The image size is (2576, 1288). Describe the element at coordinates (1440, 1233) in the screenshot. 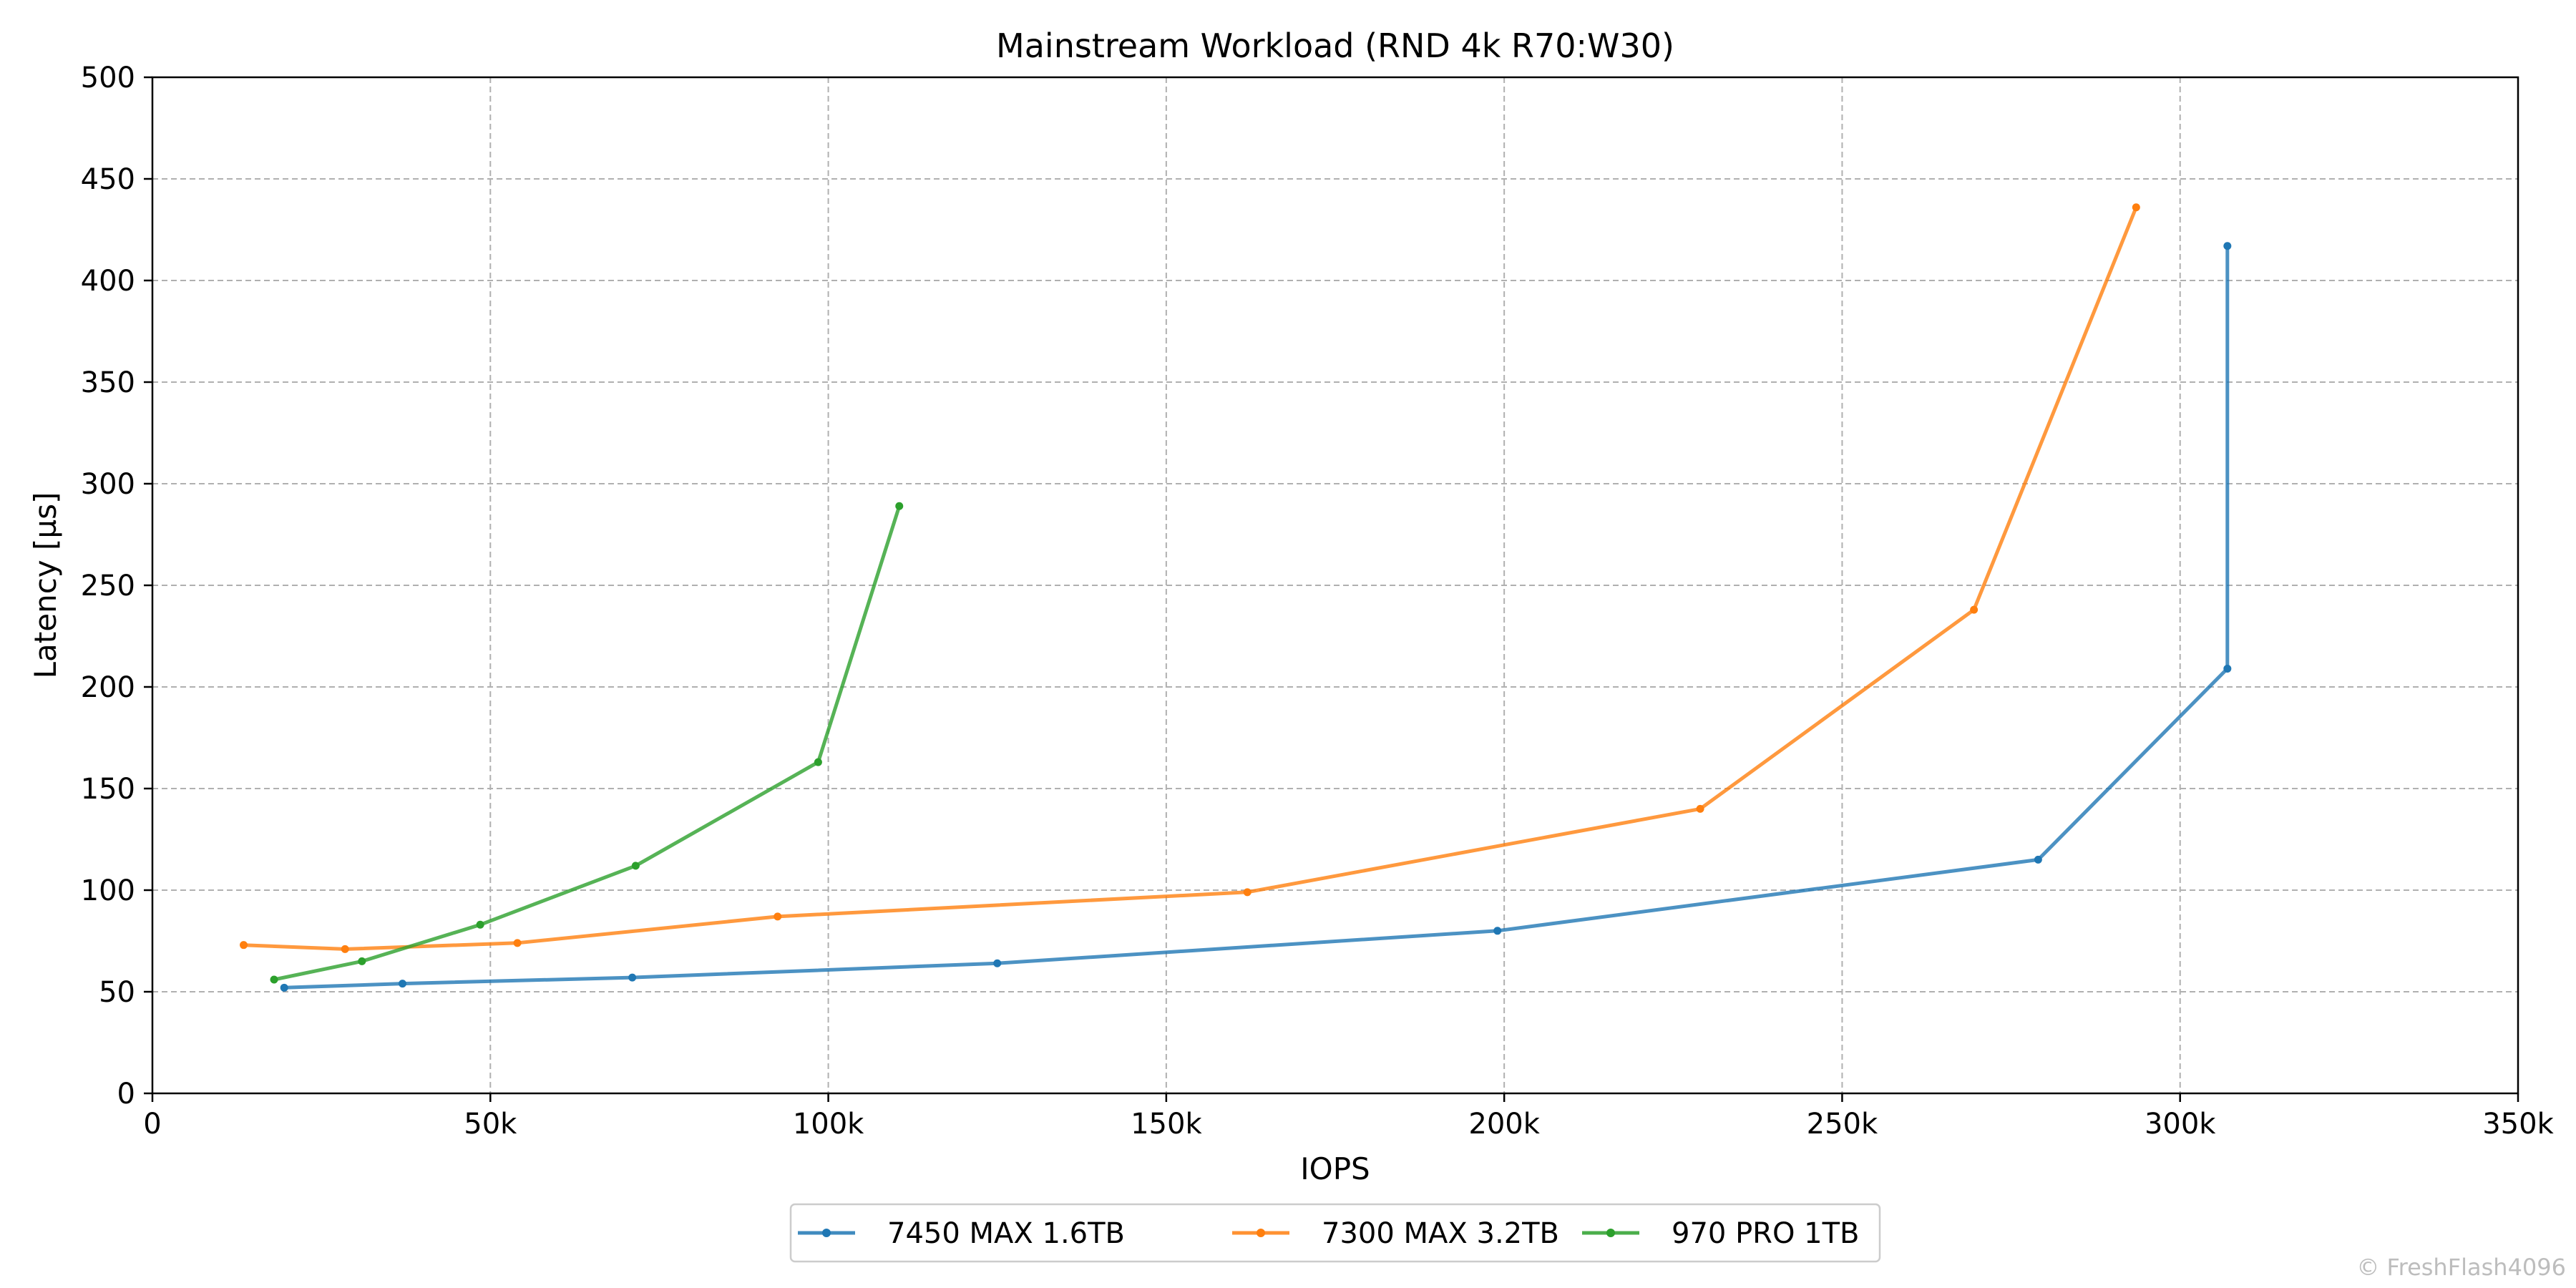

I see `legend-label: 7300 MAX 3.2TB` at that location.